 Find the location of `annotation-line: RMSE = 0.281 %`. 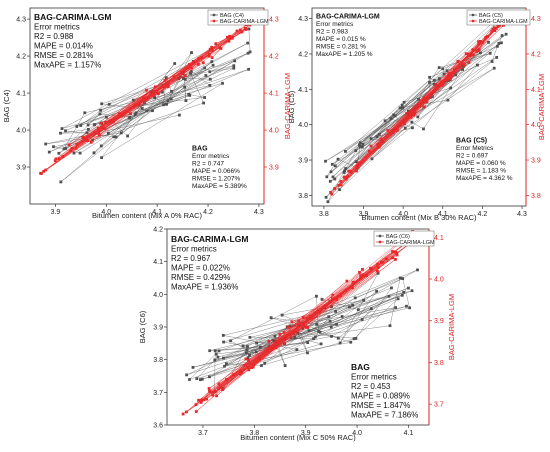

annotation-line: RMSE = 0.281 % is located at coordinates (341, 47).